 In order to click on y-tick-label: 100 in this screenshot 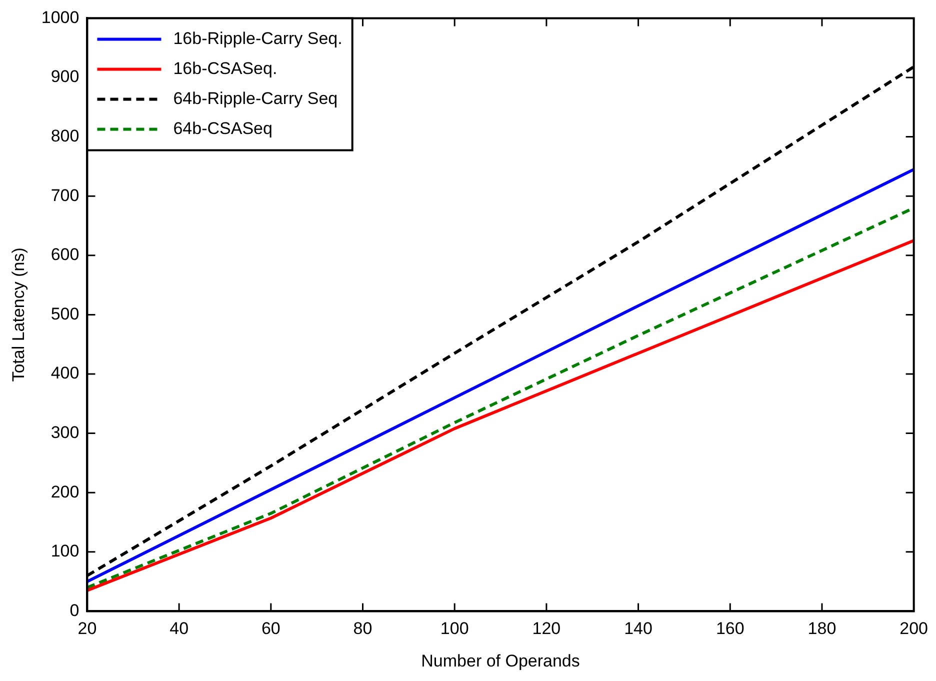, I will do `click(65, 551)`.